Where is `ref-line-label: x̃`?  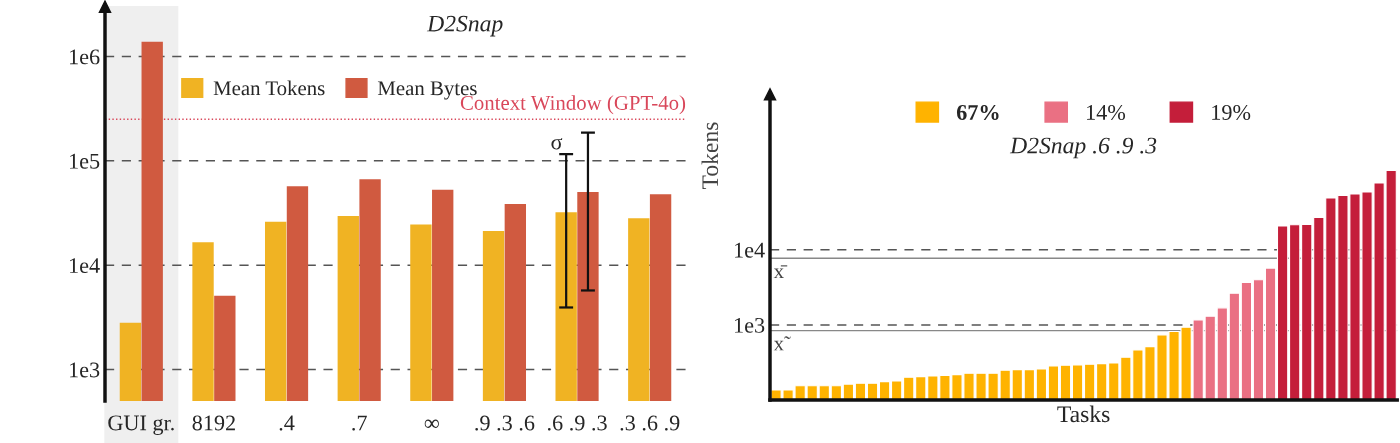
ref-line-label: x̃ is located at coordinates (782, 343).